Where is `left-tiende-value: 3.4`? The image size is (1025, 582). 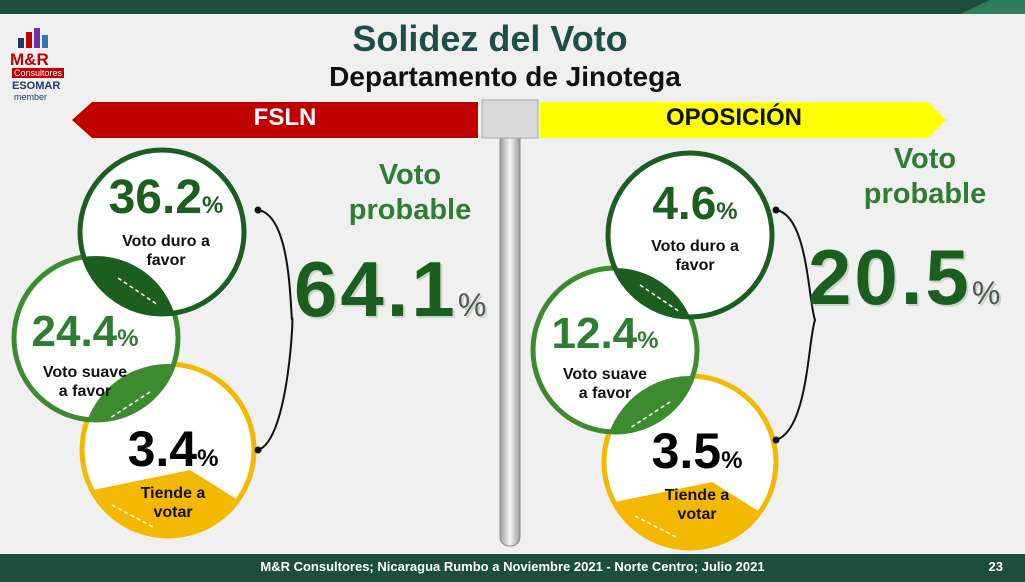 left-tiende-value: 3.4 is located at coordinates (162, 449).